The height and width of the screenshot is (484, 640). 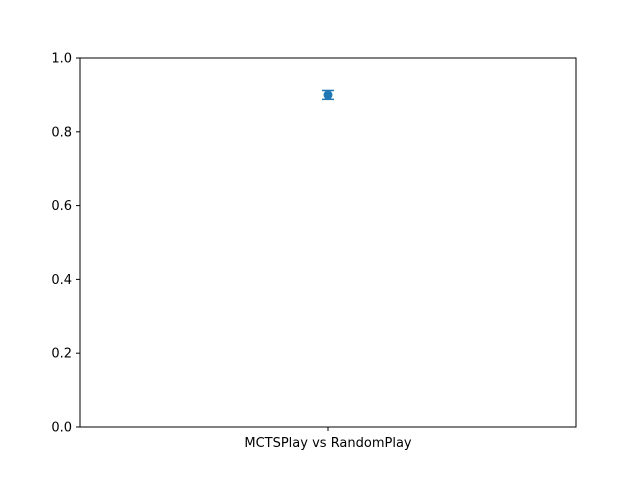 I want to click on data-point, so click(x=328, y=95).